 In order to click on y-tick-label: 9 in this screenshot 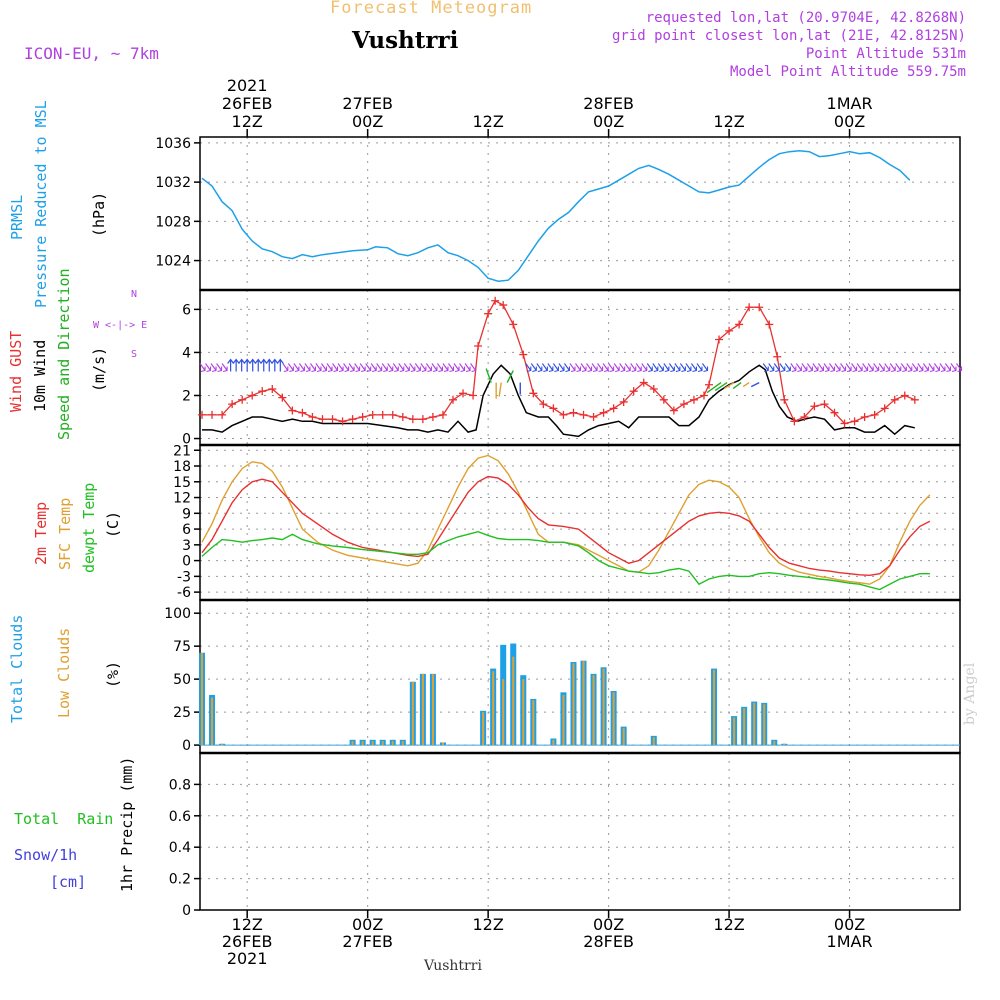, I will do `click(186, 514)`.